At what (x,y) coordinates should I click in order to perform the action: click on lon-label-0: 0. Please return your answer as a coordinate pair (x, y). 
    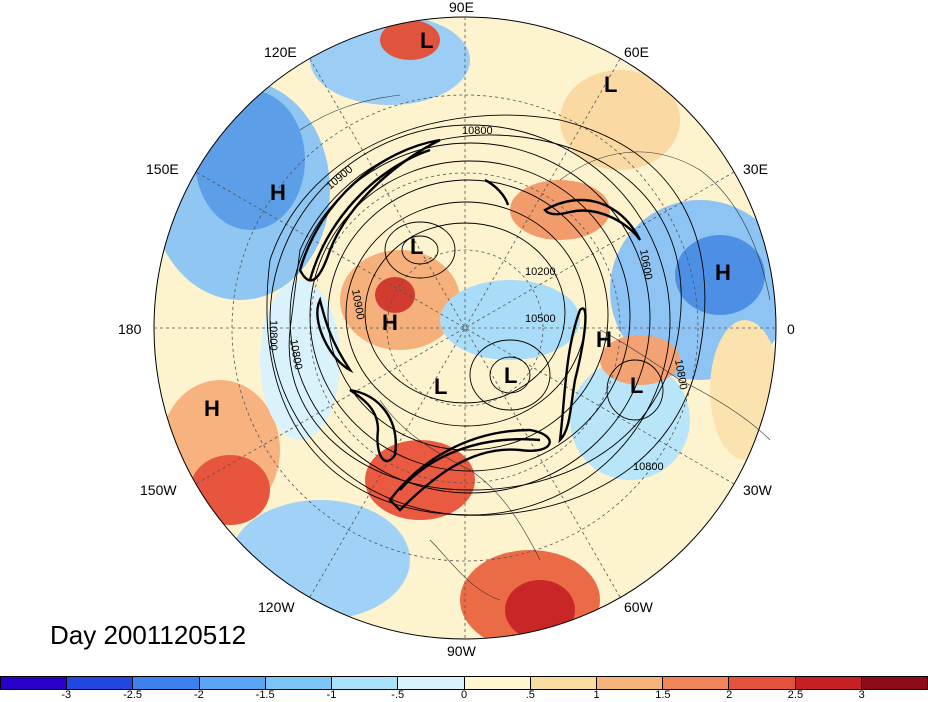
    Looking at the image, I should click on (791, 329).